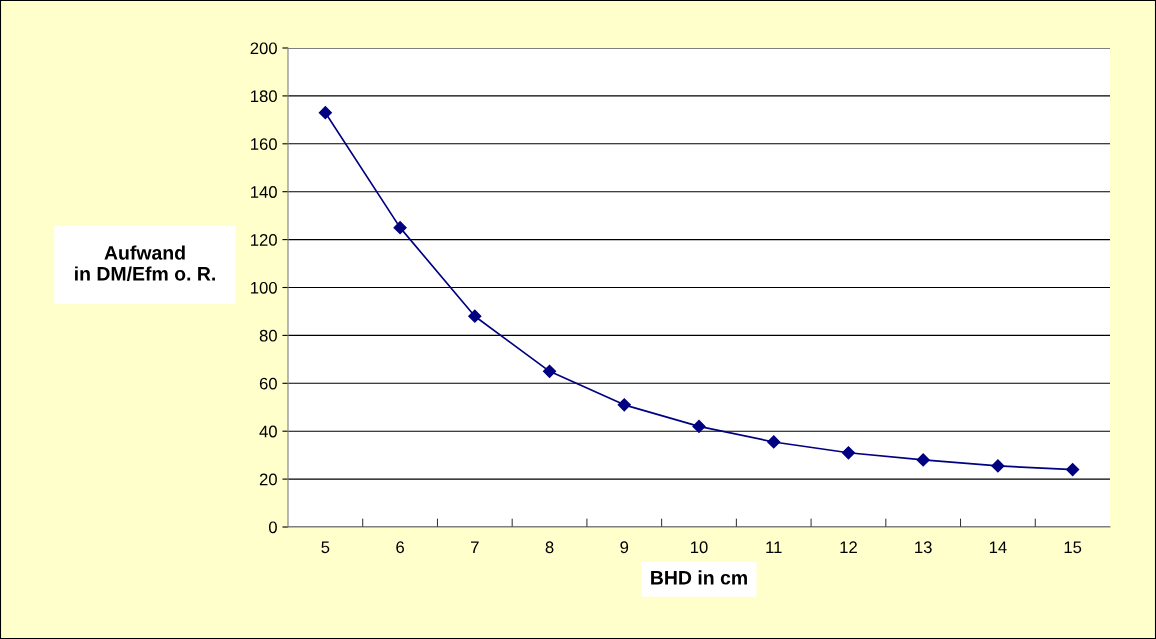  Describe the element at coordinates (998, 547) in the screenshot. I see `x-tick-label: 14` at that location.